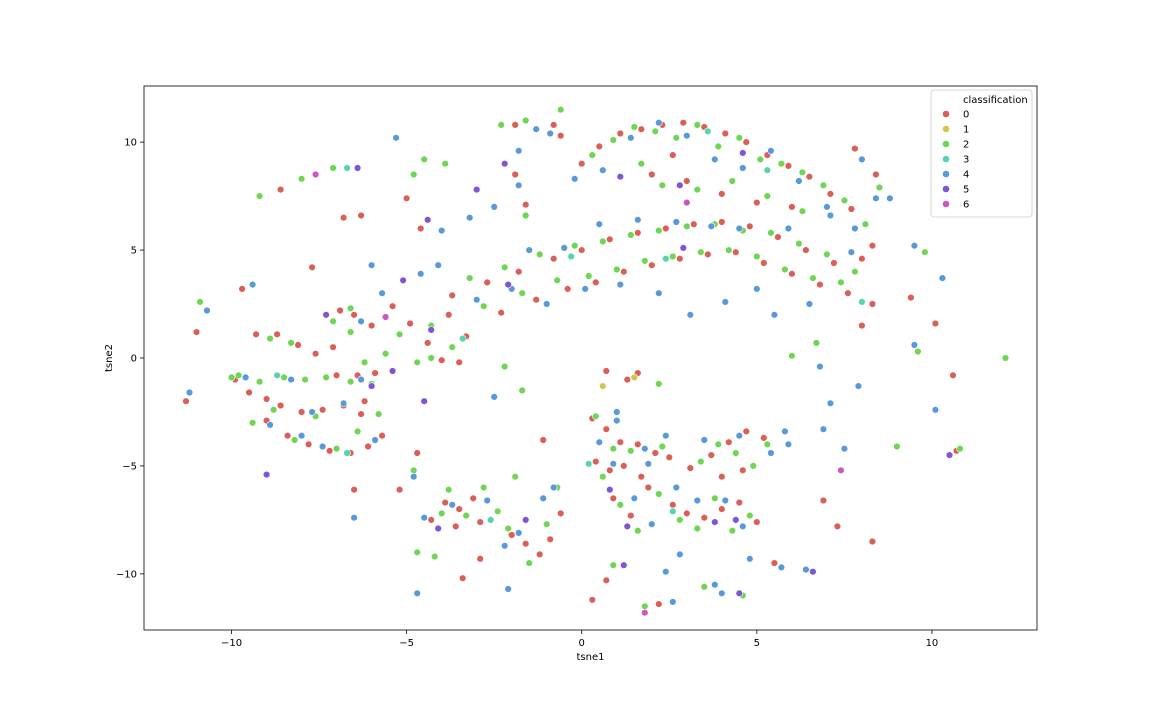 The width and height of the screenshot is (1152, 724). What do you see at coordinates (129, 466) in the screenshot?
I see `y-tick-label: −5` at bounding box center [129, 466].